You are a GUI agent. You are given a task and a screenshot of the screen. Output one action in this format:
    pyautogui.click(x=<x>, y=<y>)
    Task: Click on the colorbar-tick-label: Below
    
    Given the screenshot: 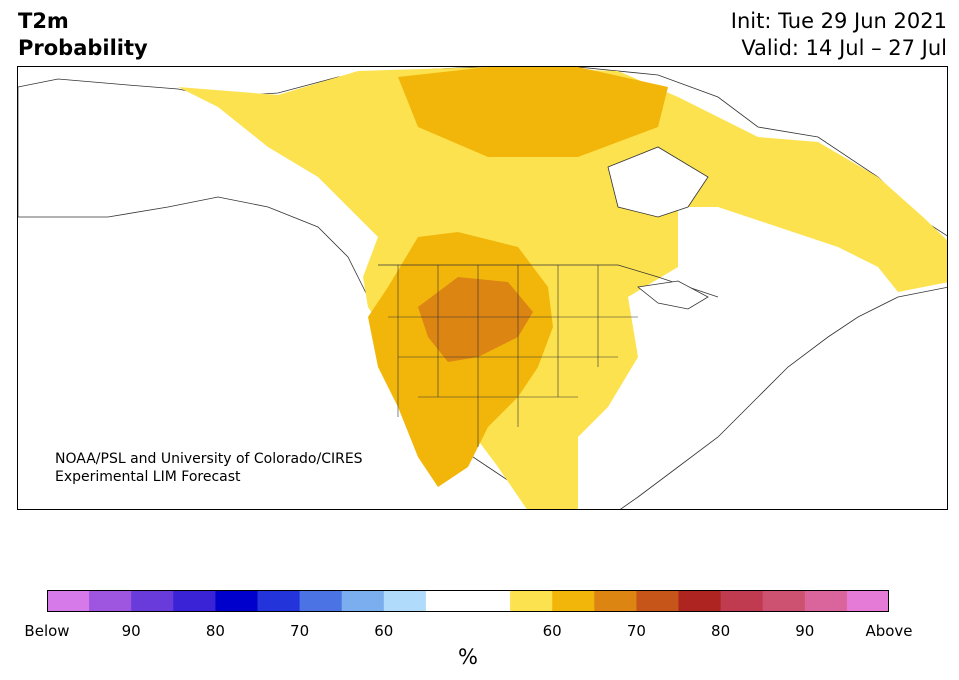 What is the action you would take?
    pyautogui.click(x=47, y=631)
    